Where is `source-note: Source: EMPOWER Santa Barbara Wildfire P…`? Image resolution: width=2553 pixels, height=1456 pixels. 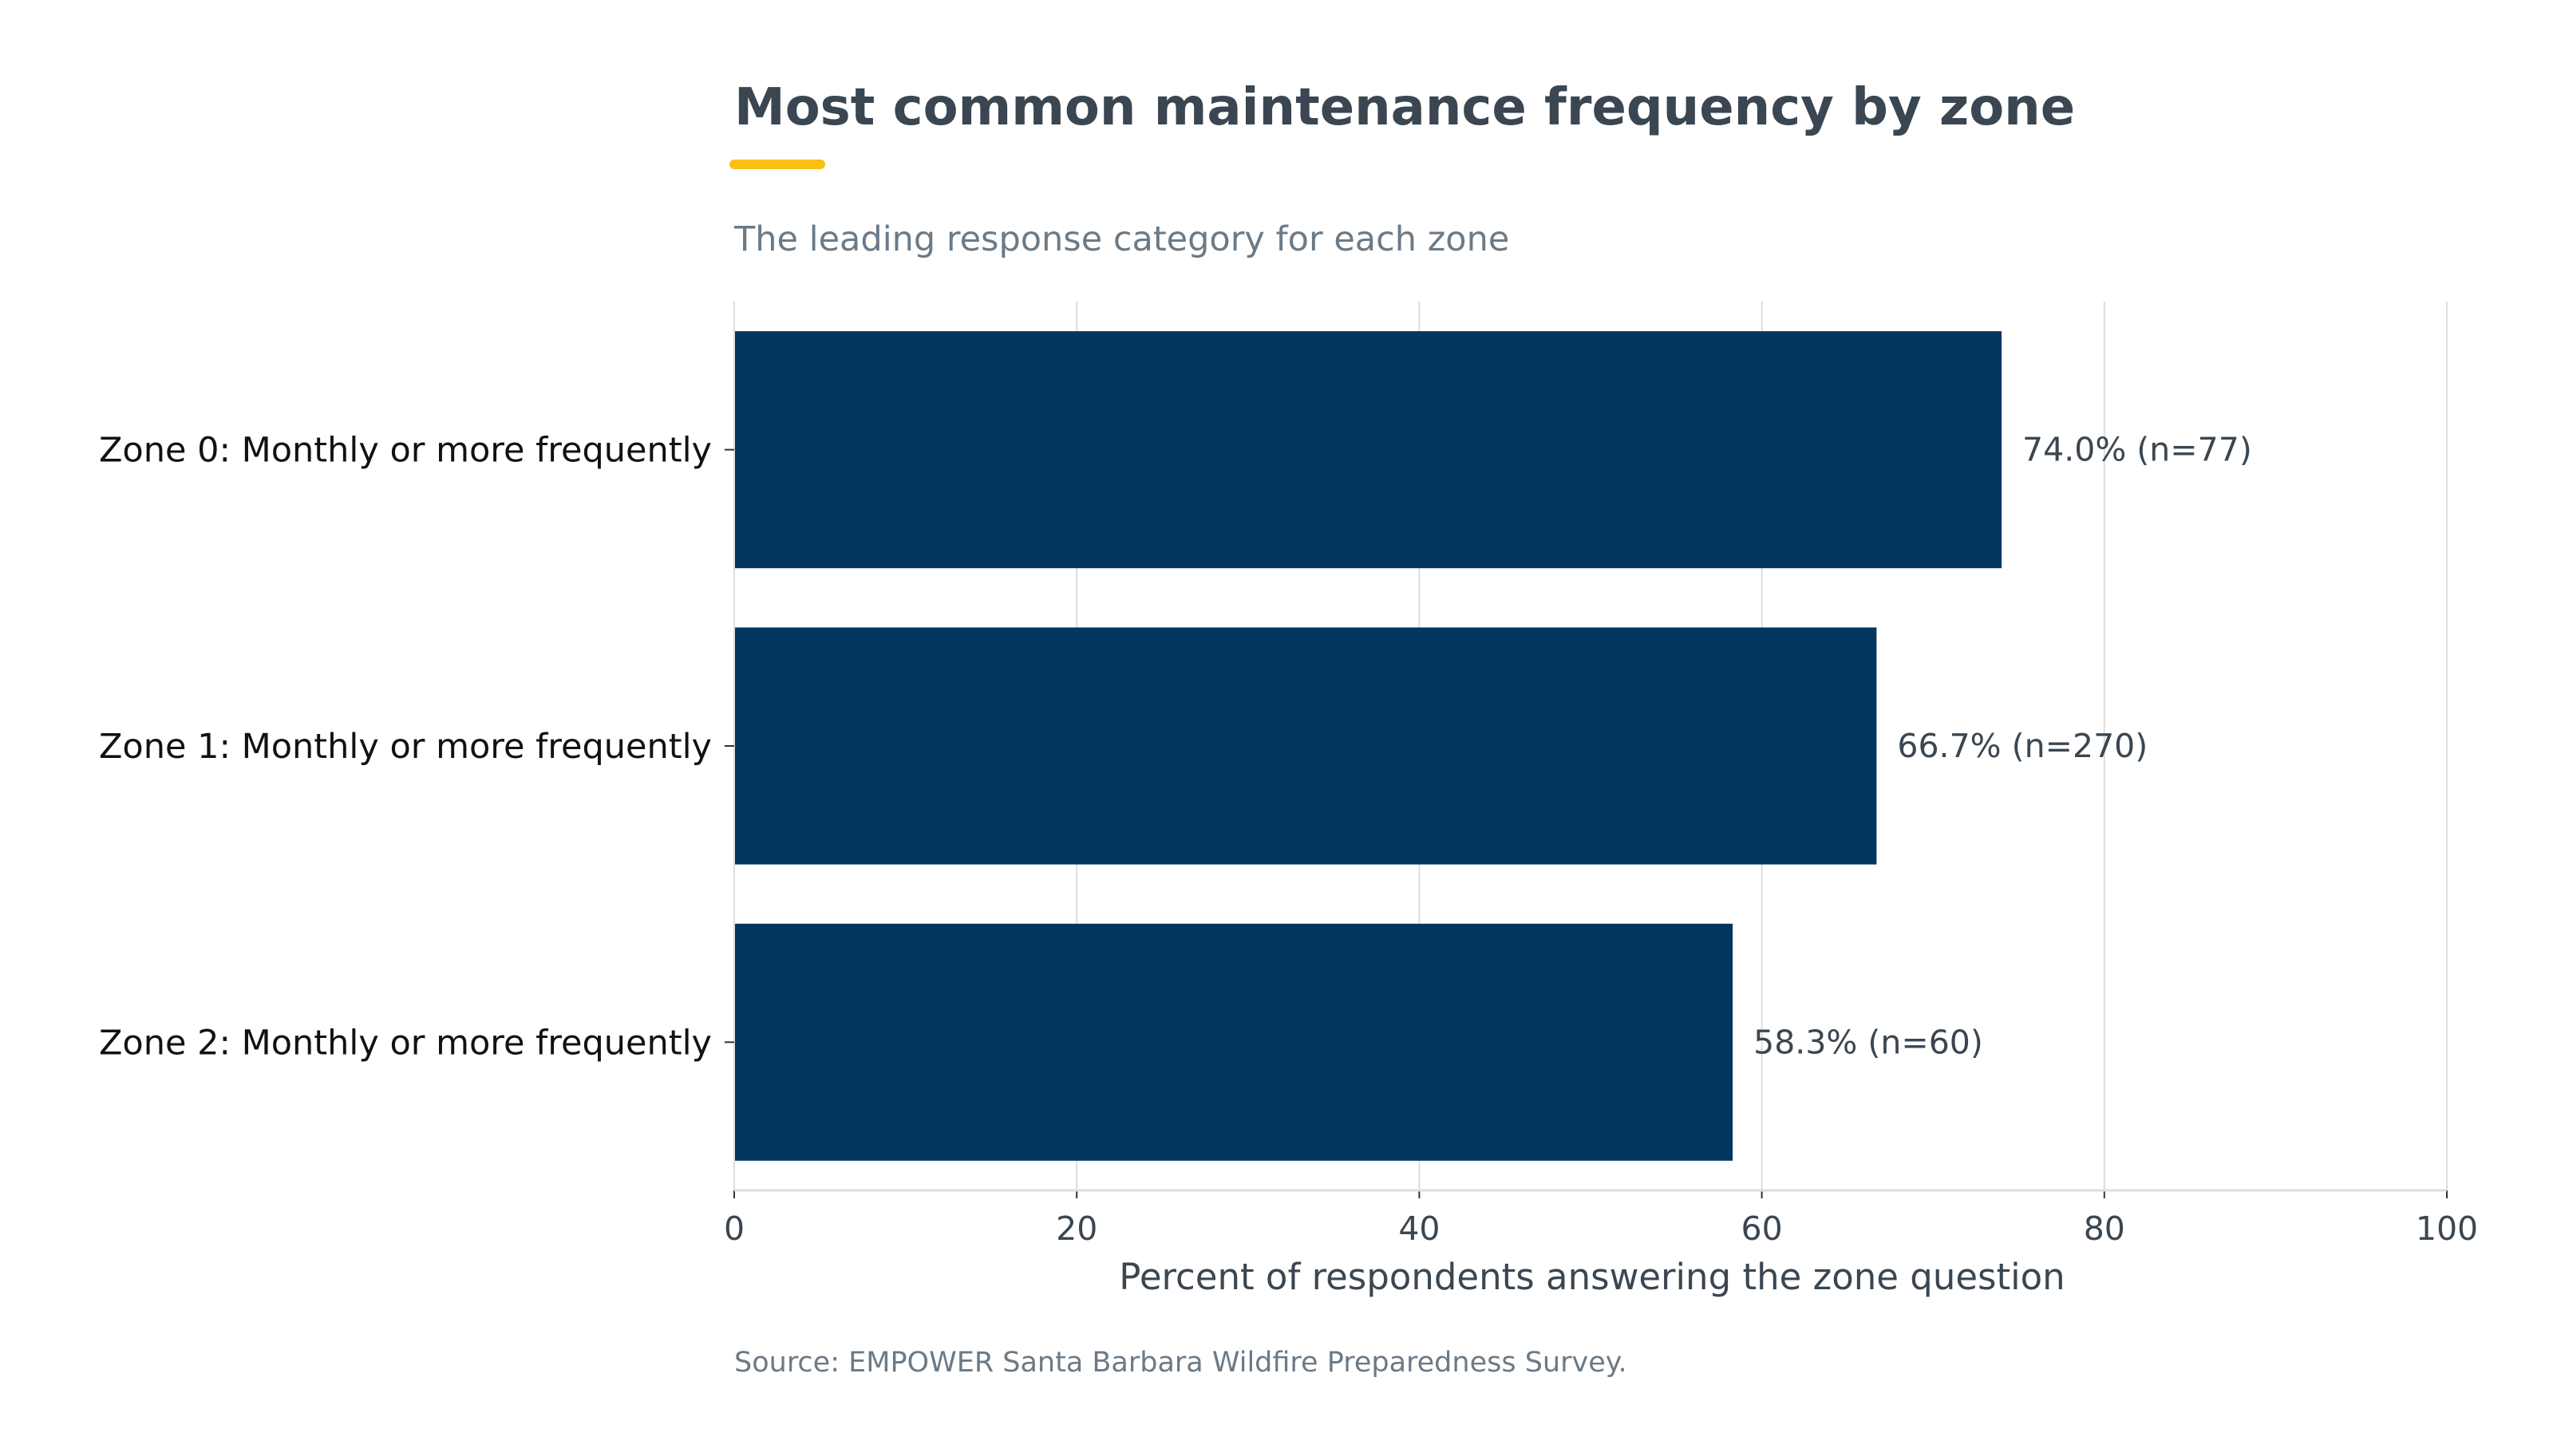 source-note: Source: EMPOWER Santa Barbara Wildfire P… is located at coordinates (1180, 1363).